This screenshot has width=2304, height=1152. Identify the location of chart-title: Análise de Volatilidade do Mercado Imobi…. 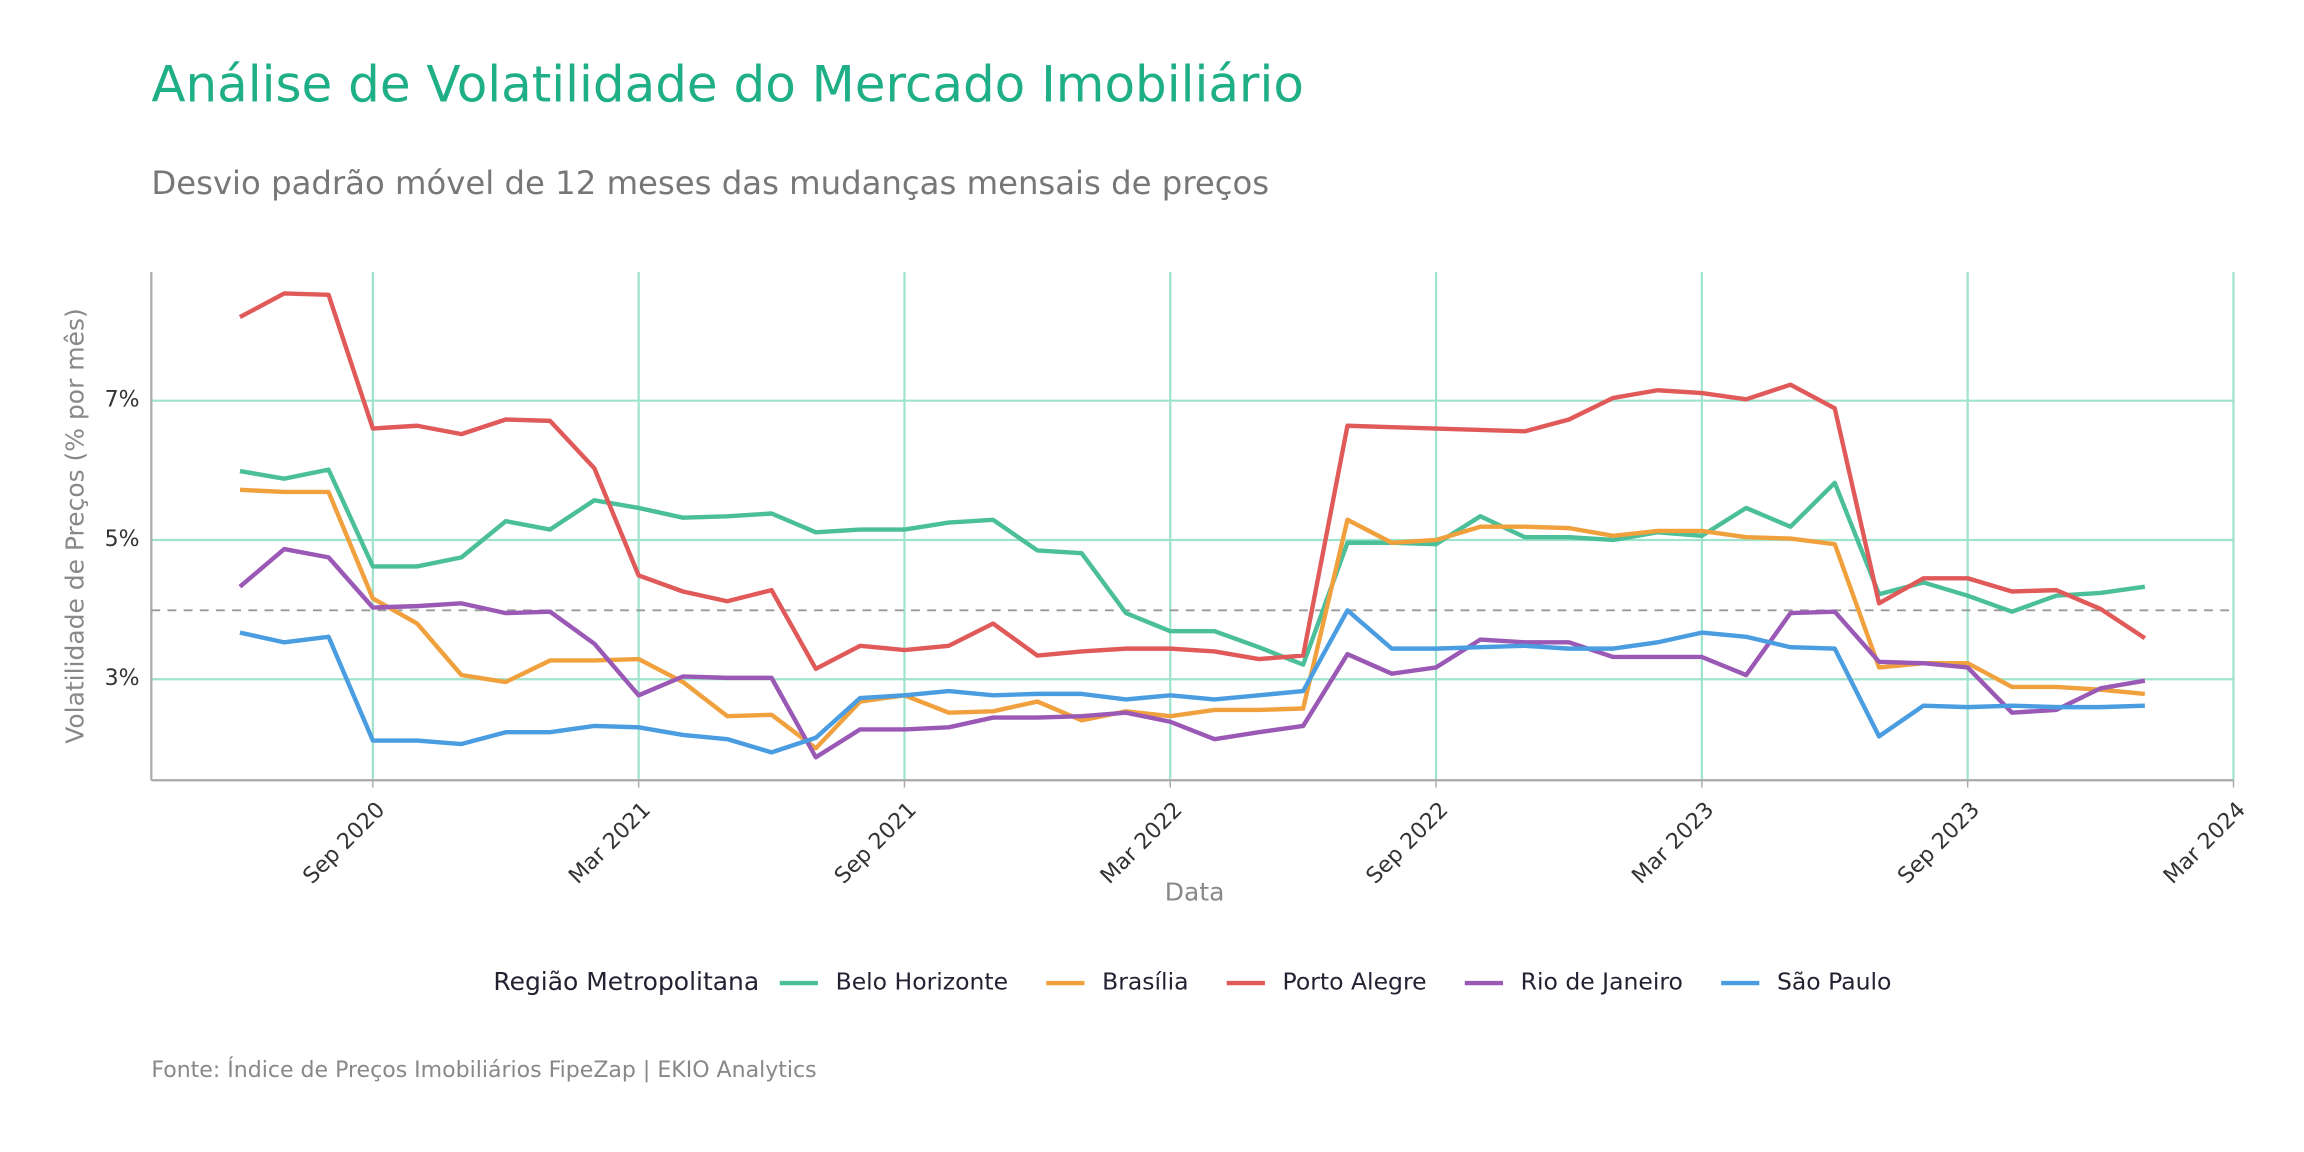
(727, 85).